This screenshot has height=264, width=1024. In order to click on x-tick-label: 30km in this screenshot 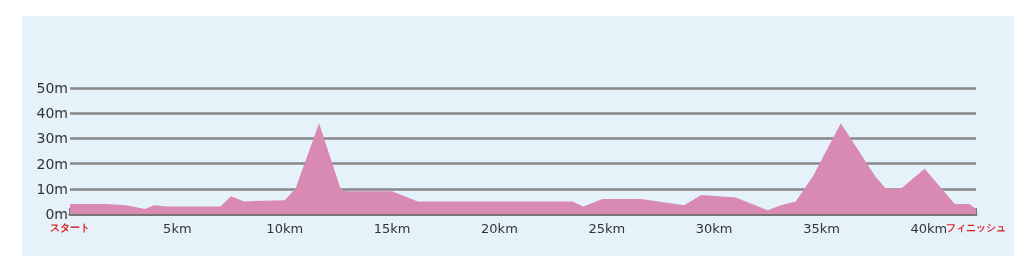, I will do `click(714, 228)`.